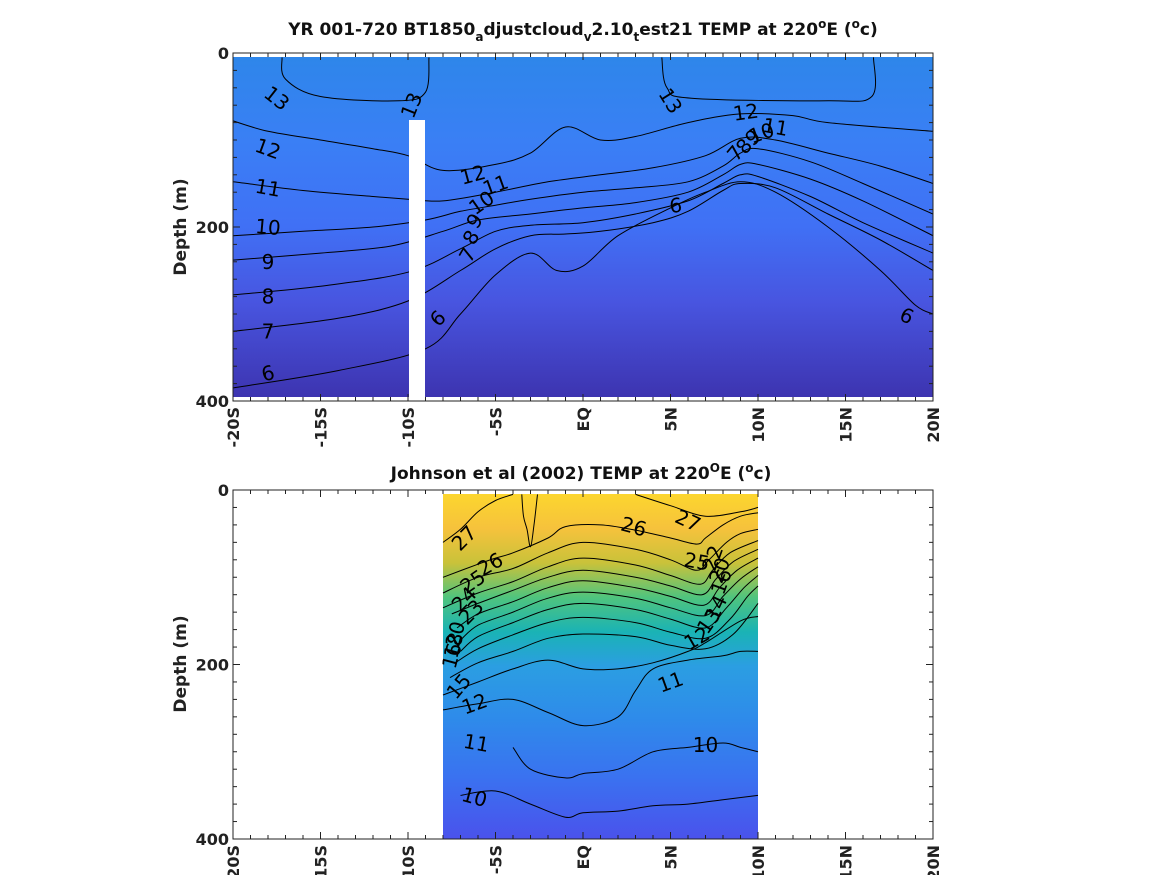 The image size is (1167, 875). I want to click on panel-2-y-tick-label: 200, so click(212, 665).